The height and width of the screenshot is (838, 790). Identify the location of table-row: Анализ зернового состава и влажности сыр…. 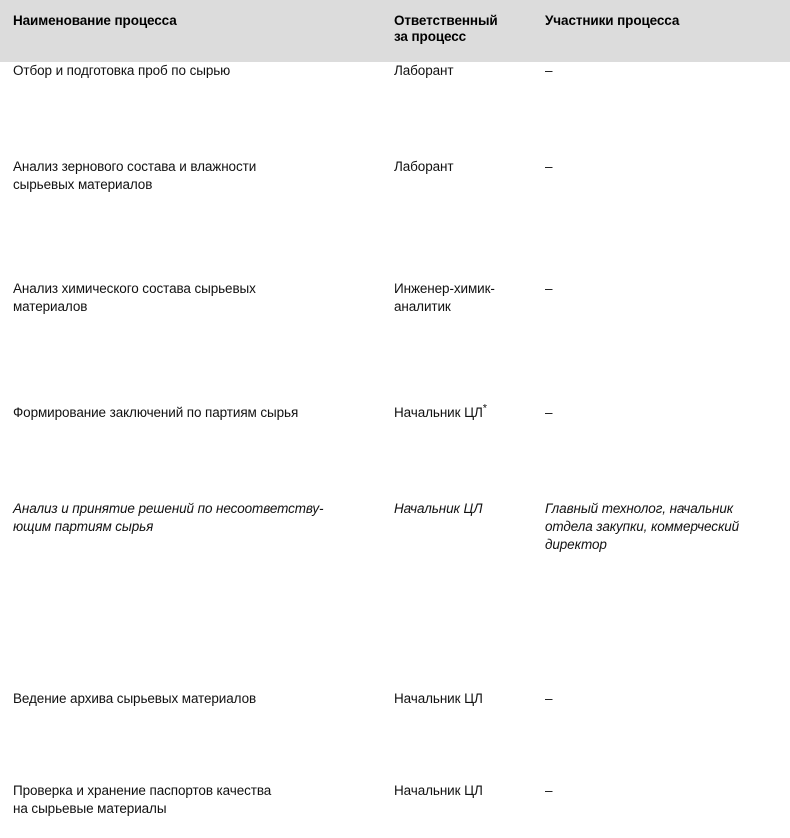
(395, 188).